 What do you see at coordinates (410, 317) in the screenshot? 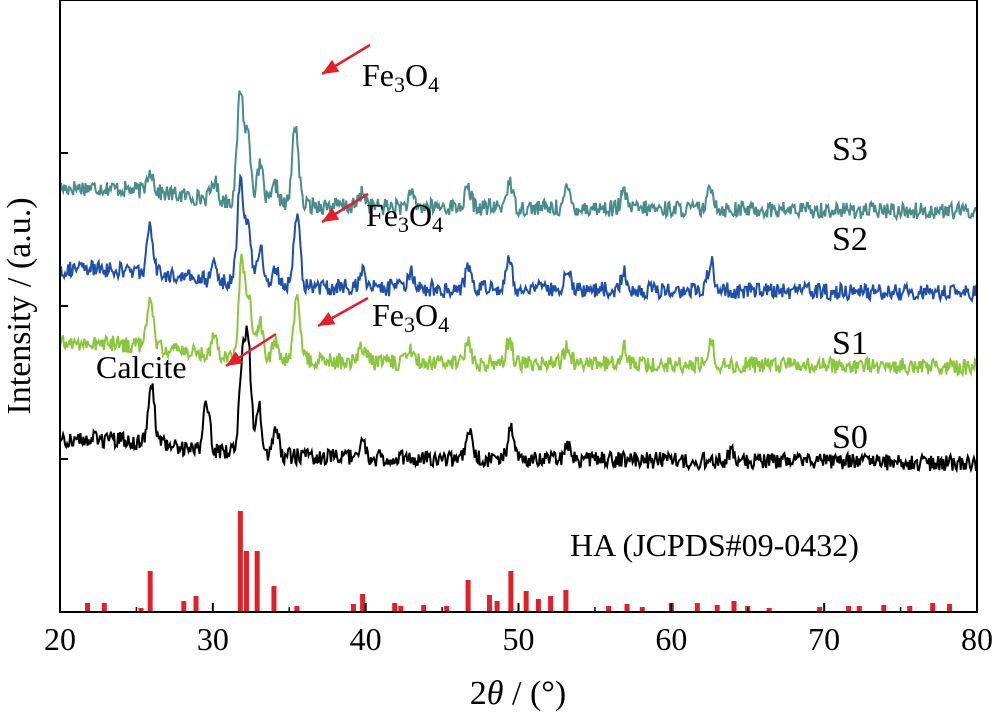
I see `fe3o4-label-s1: Fe3O4` at bounding box center [410, 317].